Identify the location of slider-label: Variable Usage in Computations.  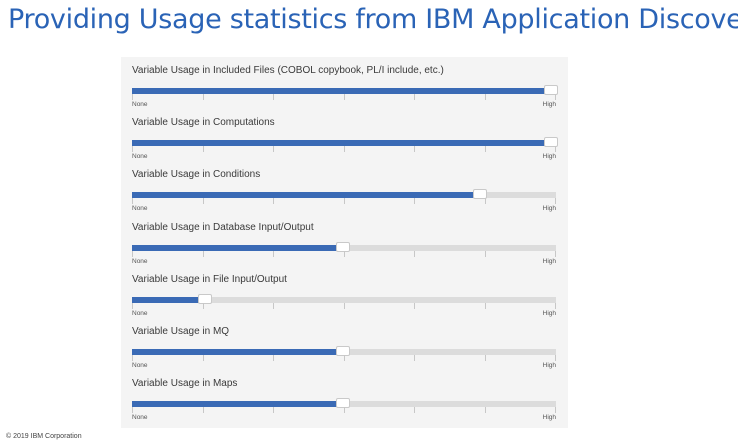
(203, 123).